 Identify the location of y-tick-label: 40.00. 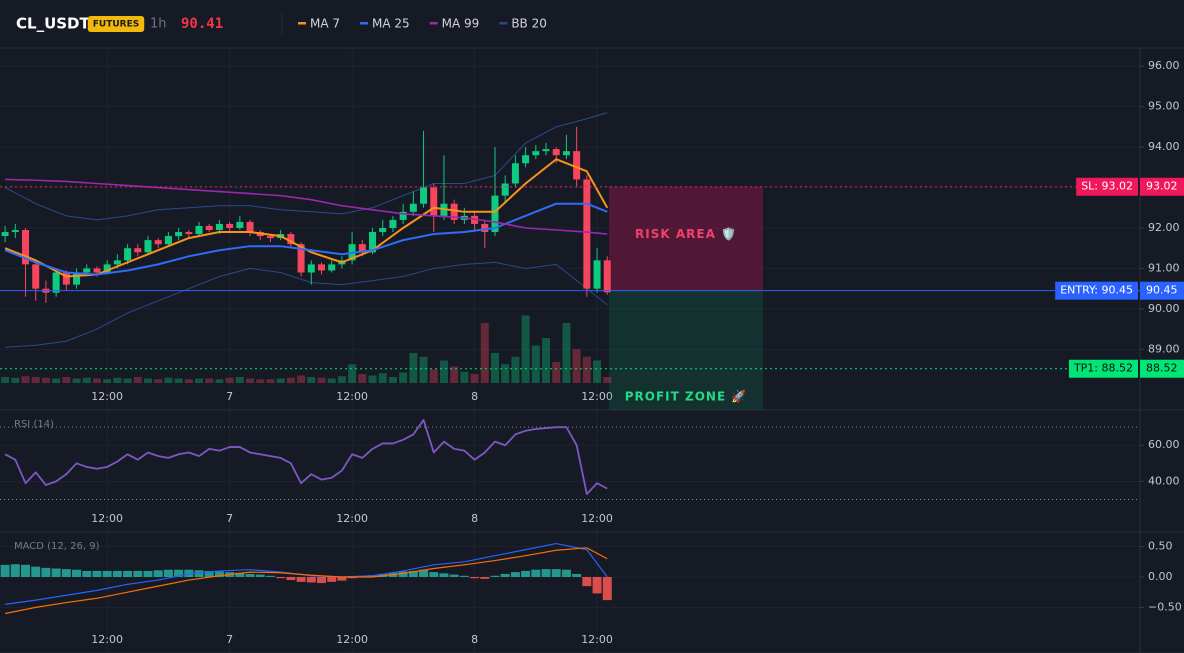
(1164, 480).